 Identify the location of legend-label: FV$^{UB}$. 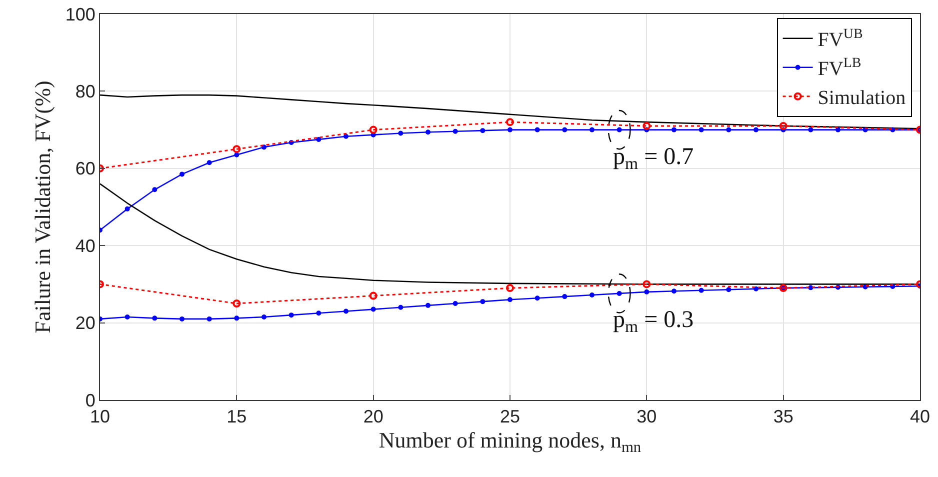
(840, 39).